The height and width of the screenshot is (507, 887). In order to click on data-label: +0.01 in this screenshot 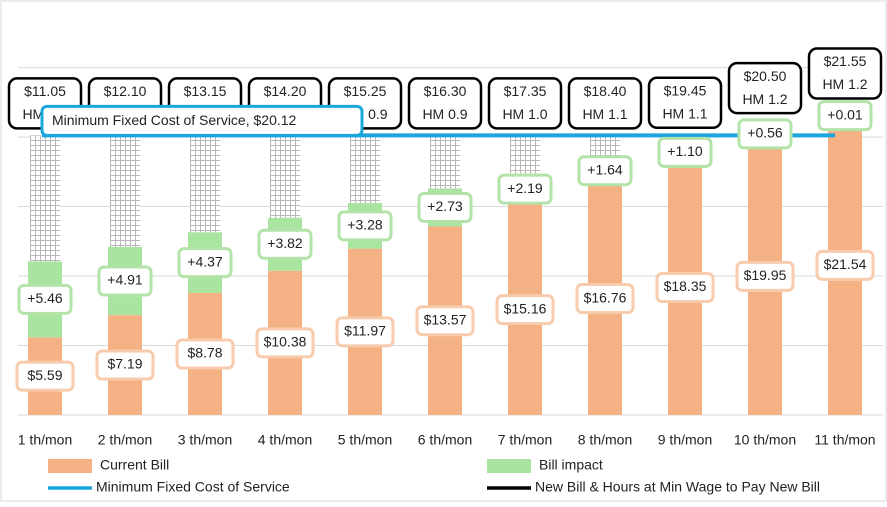, I will do `click(845, 114)`.